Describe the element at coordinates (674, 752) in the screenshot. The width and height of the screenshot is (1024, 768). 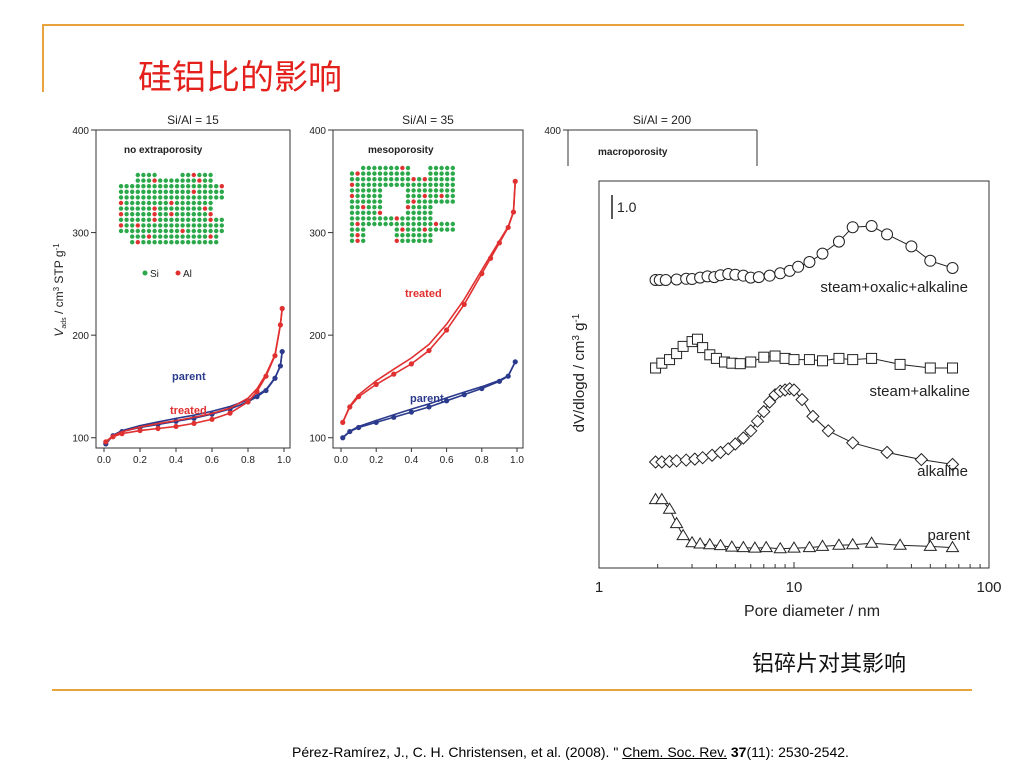
I see `citation-journal: Chem. Soc. Rev.` at that location.